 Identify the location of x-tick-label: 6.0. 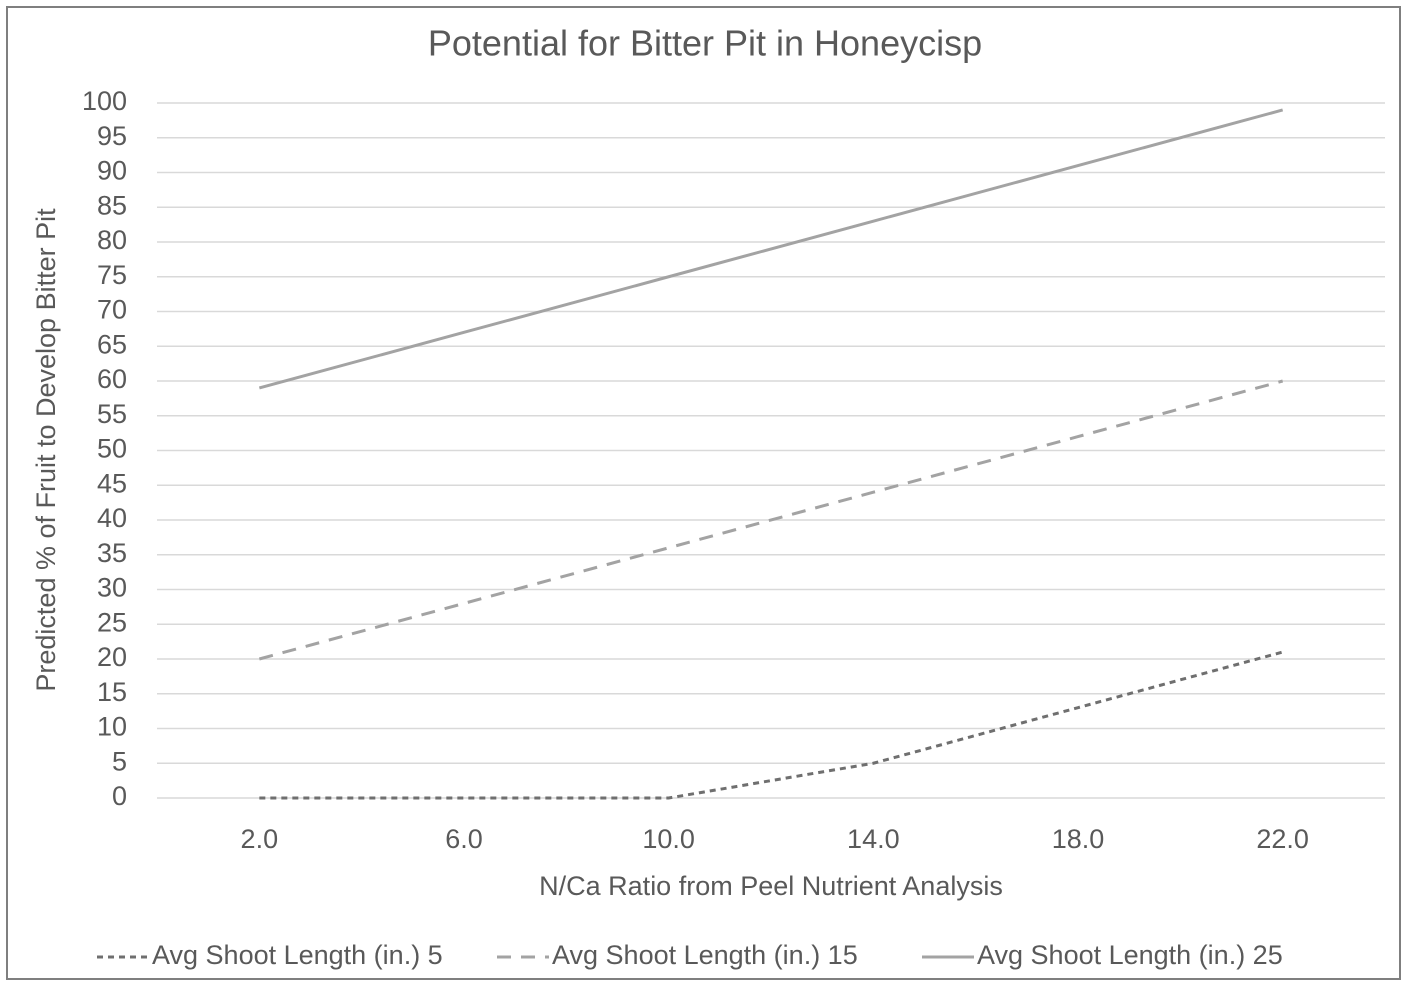
(464, 839).